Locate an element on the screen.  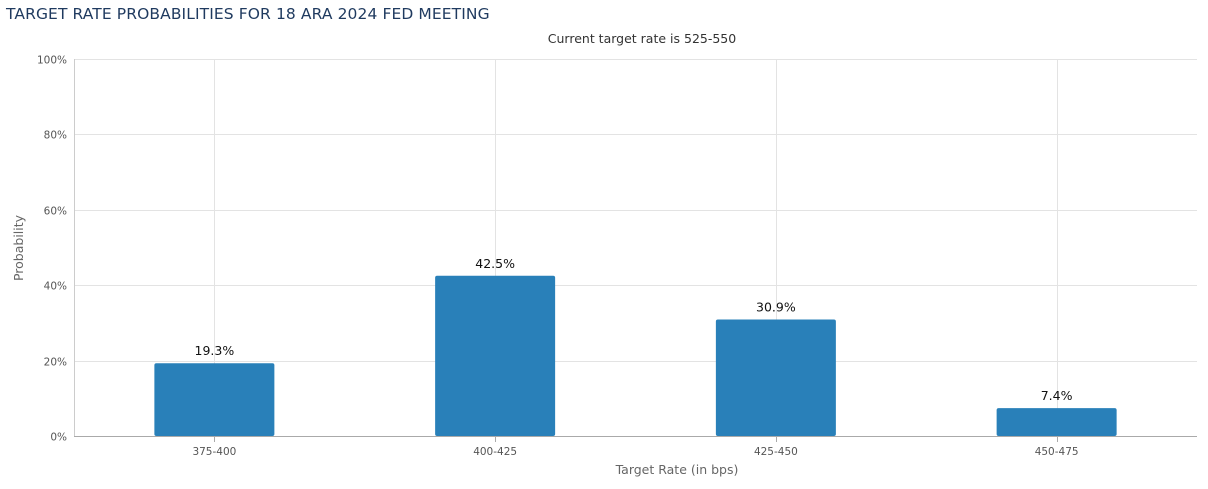
y-tick-label: 40% is located at coordinates (55, 287).